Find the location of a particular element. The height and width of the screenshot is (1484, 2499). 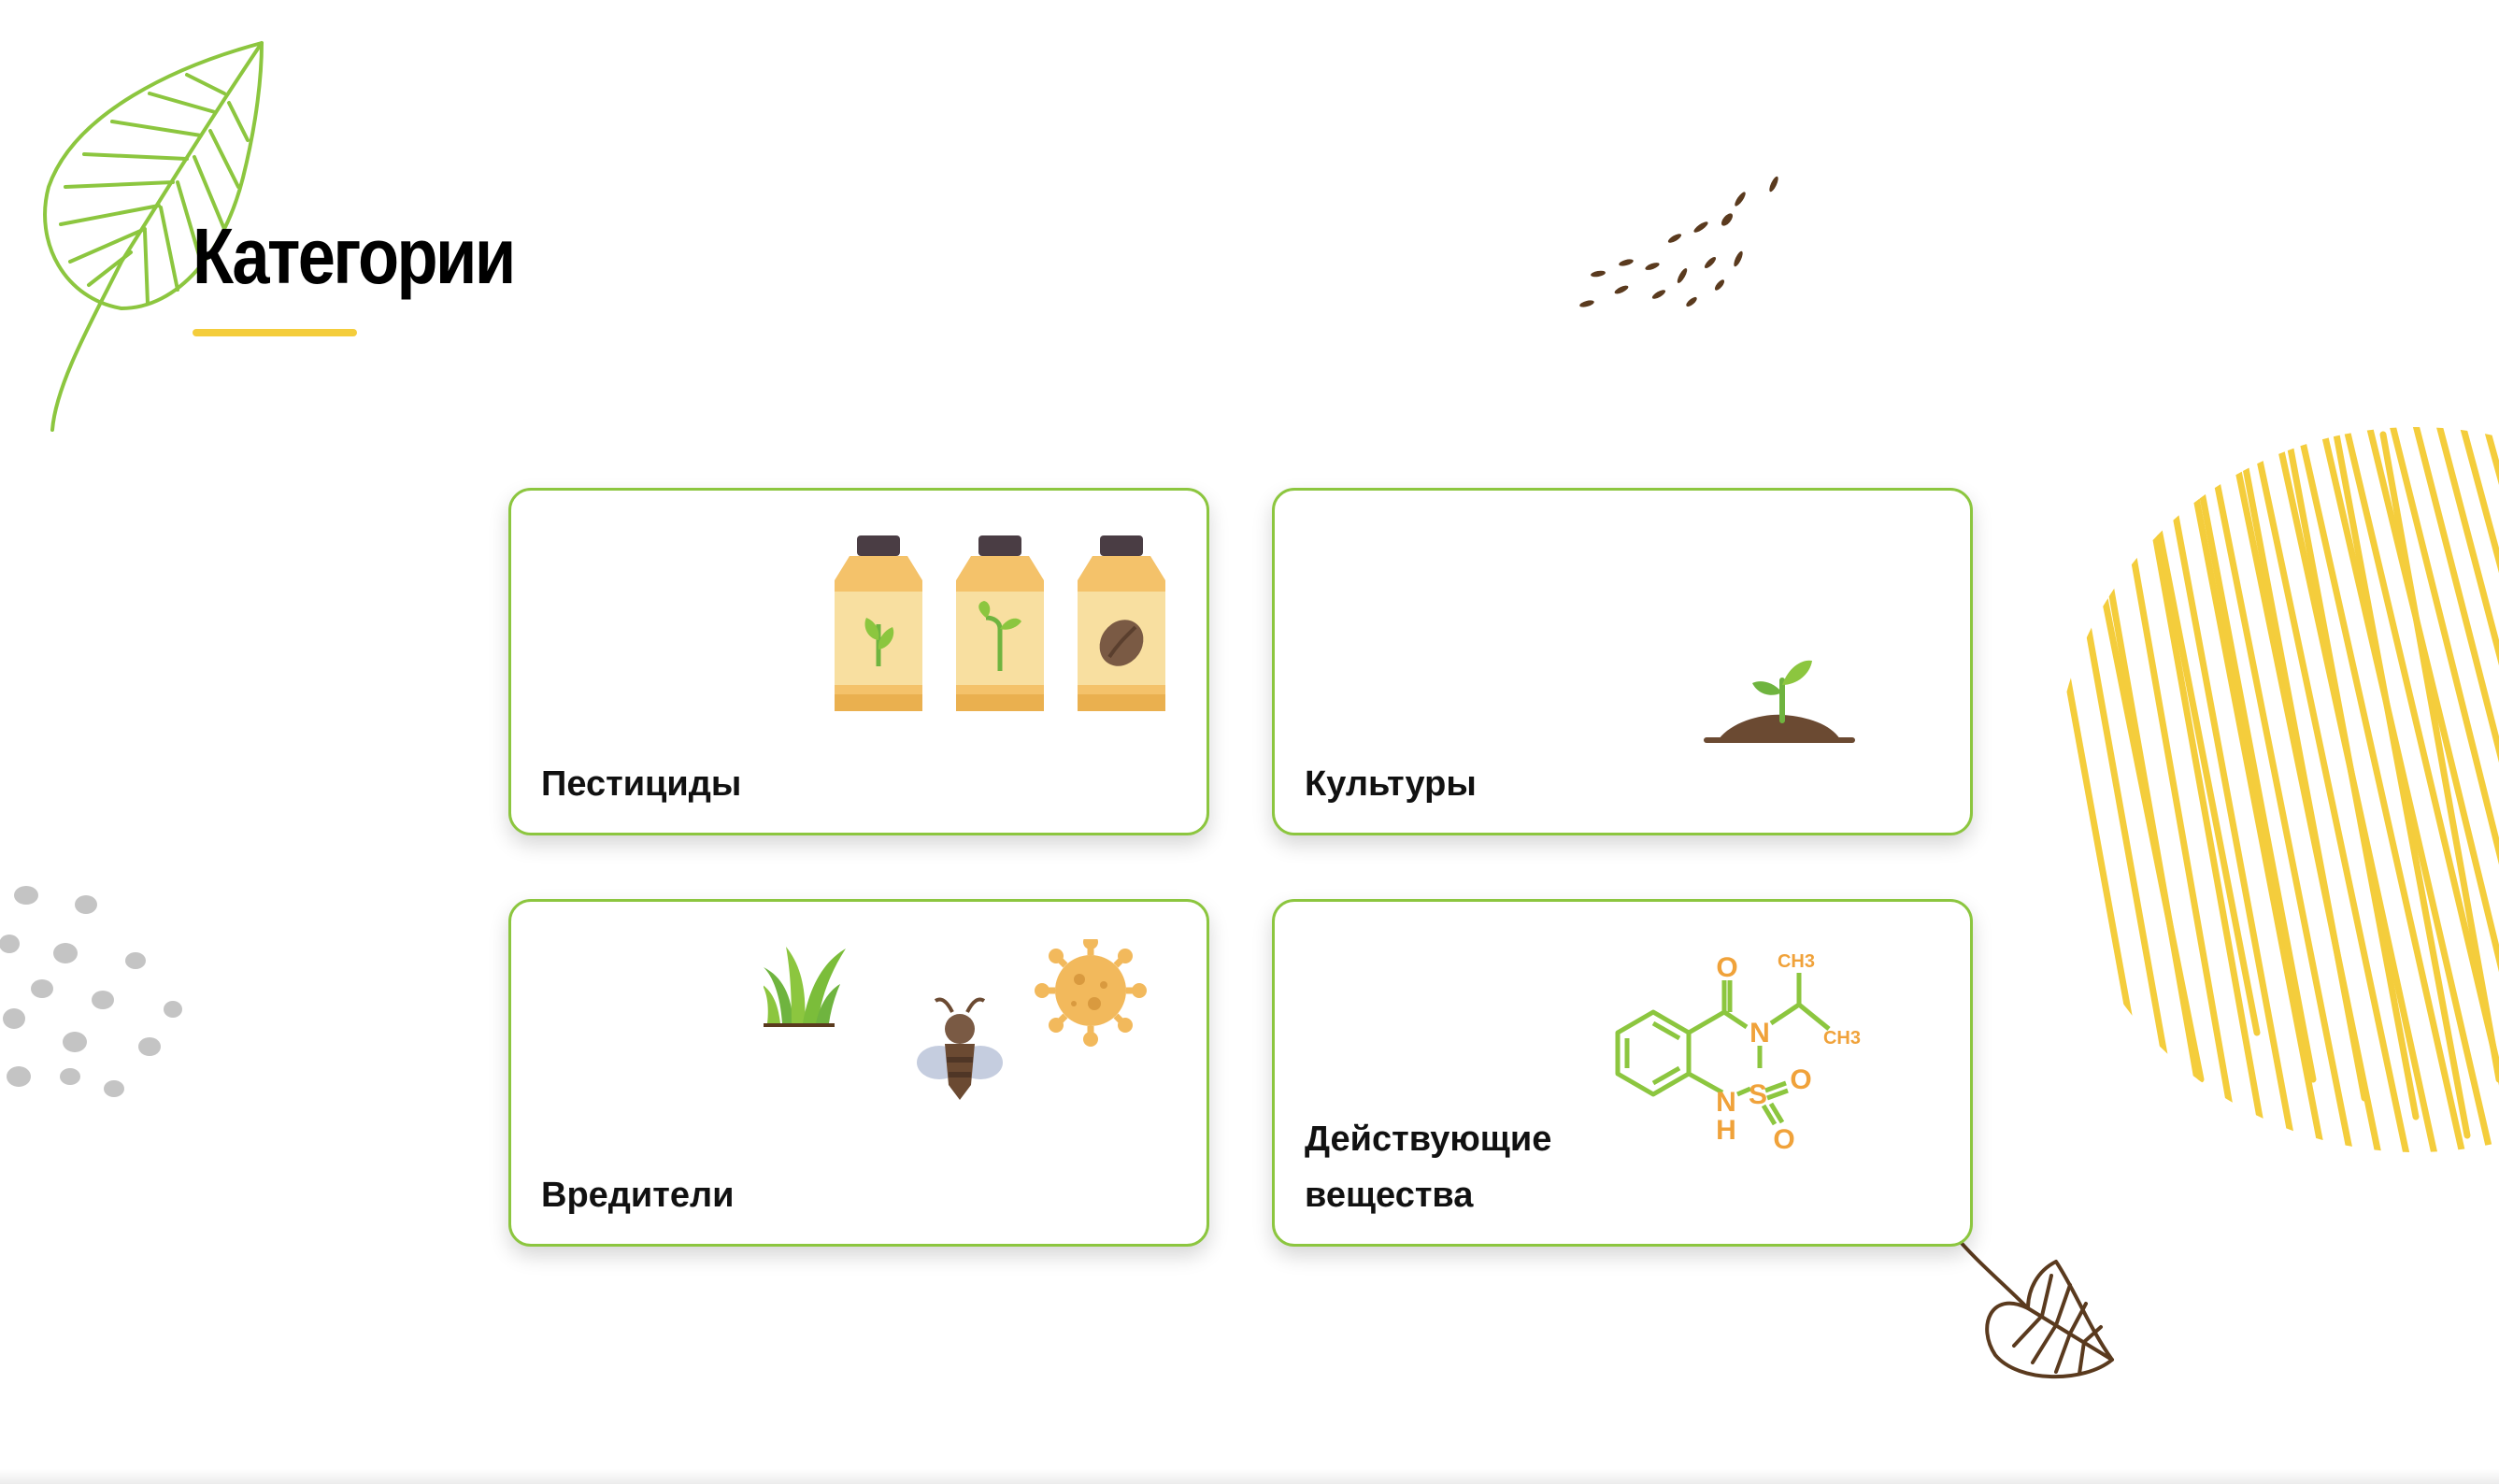

hatched-circle-decoration-icon is located at coordinates (2276, 789).